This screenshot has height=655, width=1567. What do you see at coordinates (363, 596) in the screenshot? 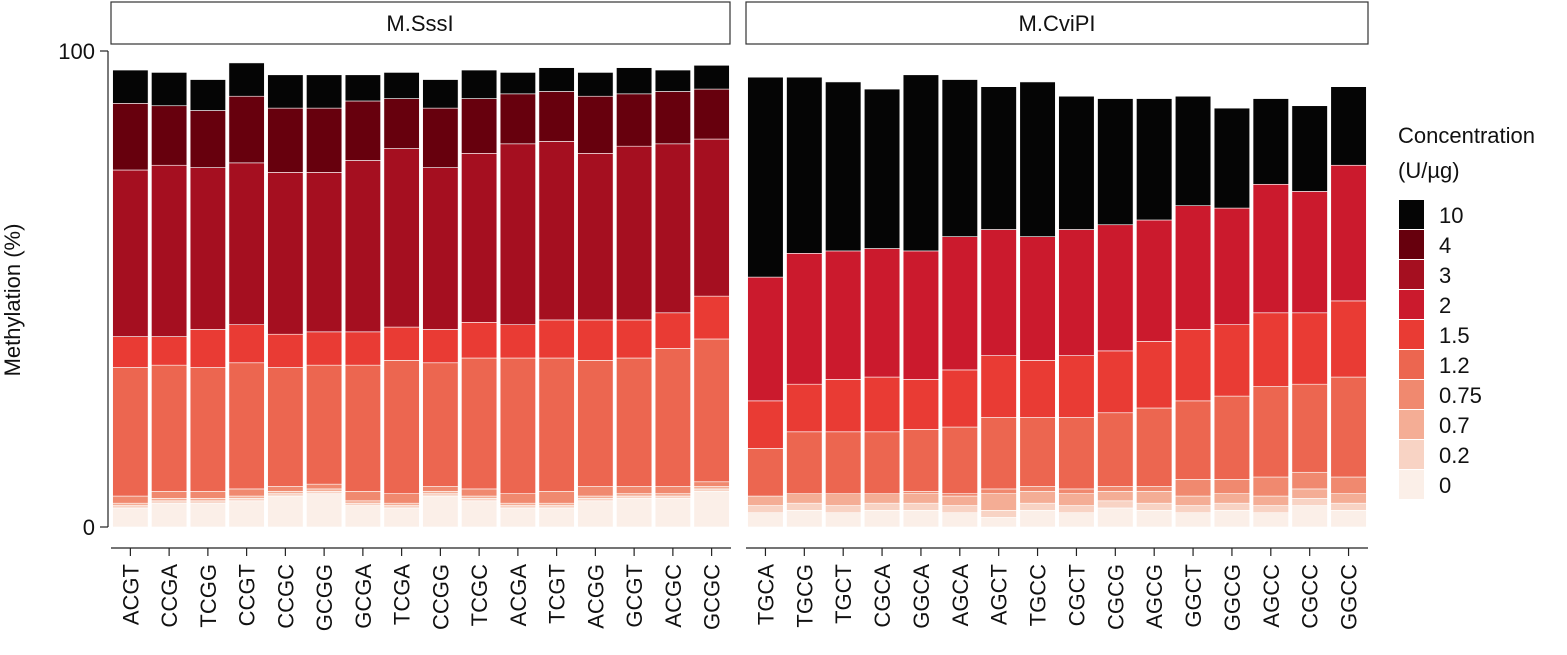
I see `x-tick-label-gcga: GCGA` at bounding box center [363, 596].